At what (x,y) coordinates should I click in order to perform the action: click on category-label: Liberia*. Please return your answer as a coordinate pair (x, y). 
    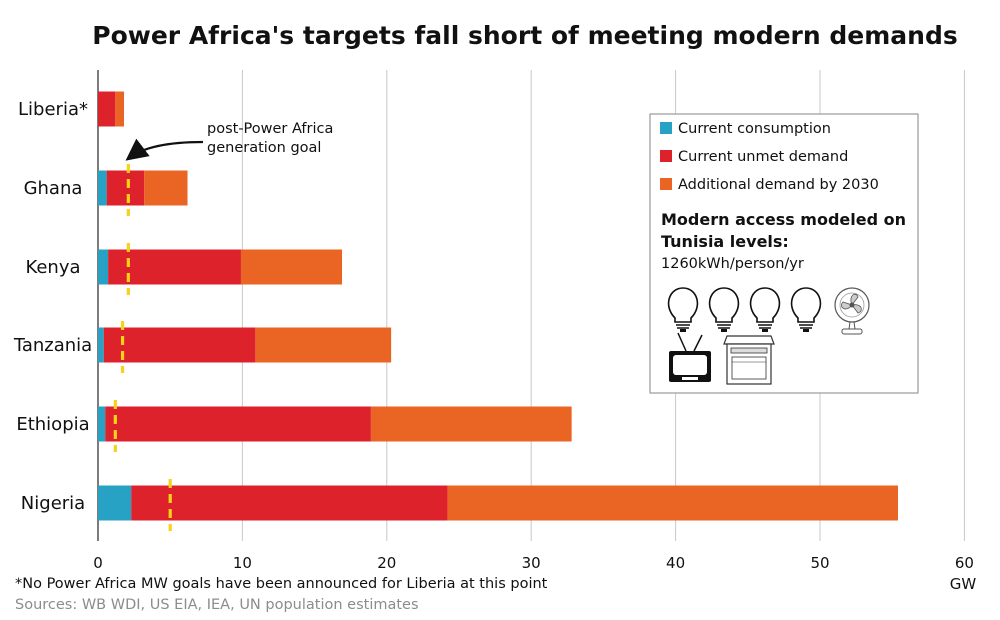
    Looking at the image, I should click on (53, 109).